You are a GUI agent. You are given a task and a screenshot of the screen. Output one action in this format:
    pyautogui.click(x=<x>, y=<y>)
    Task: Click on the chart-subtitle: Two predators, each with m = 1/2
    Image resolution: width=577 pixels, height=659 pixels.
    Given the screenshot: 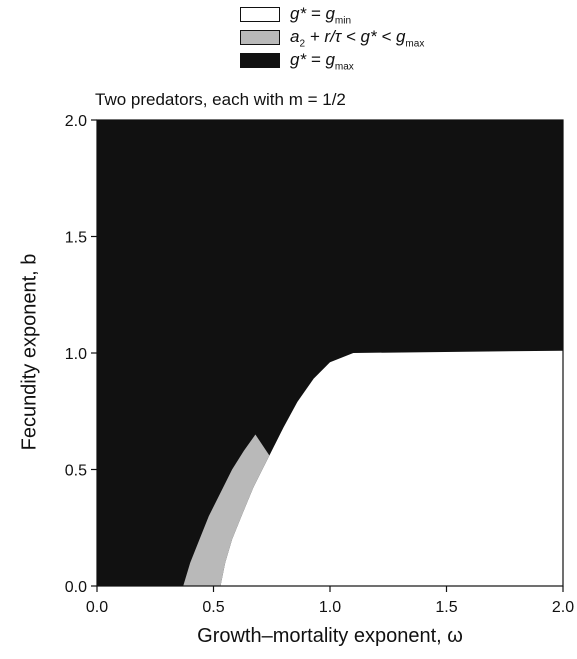 What is the action you would take?
    pyautogui.click(x=220, y=99)
    